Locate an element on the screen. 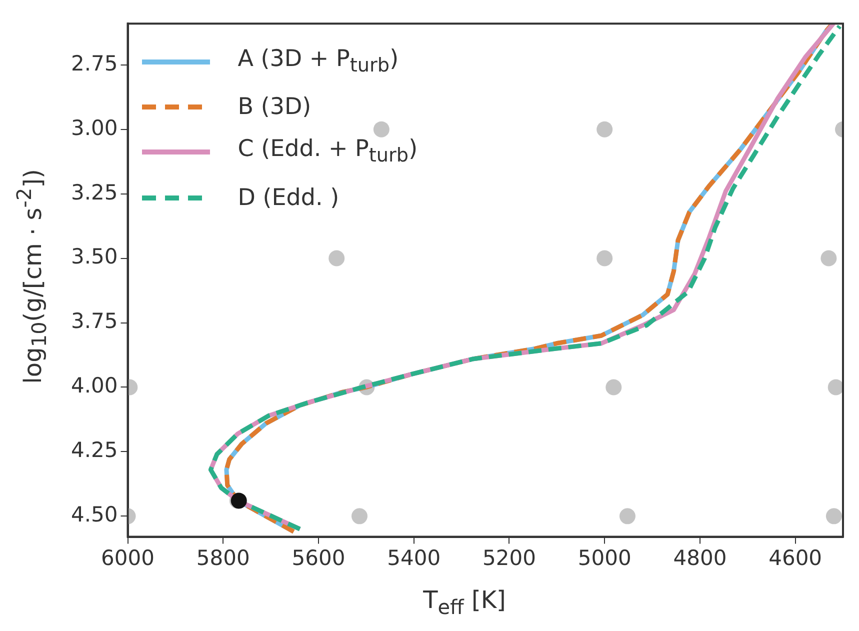 This screenshot has height=631, width=859. y-tick-label: 4.50 is located at coordinates (94, 514).